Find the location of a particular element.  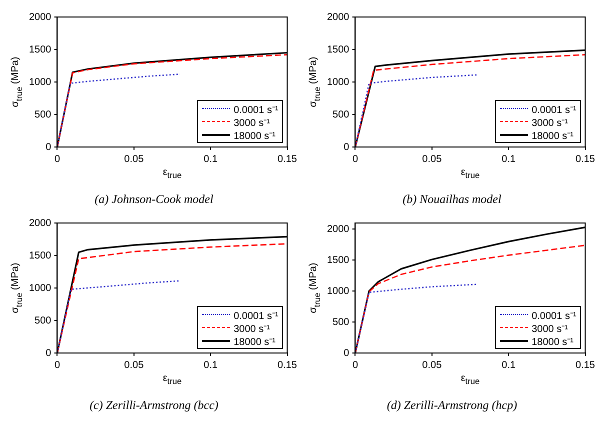

text: (c) Zerilli-Armstrong (bcc) is located at coordinates (154, 405).